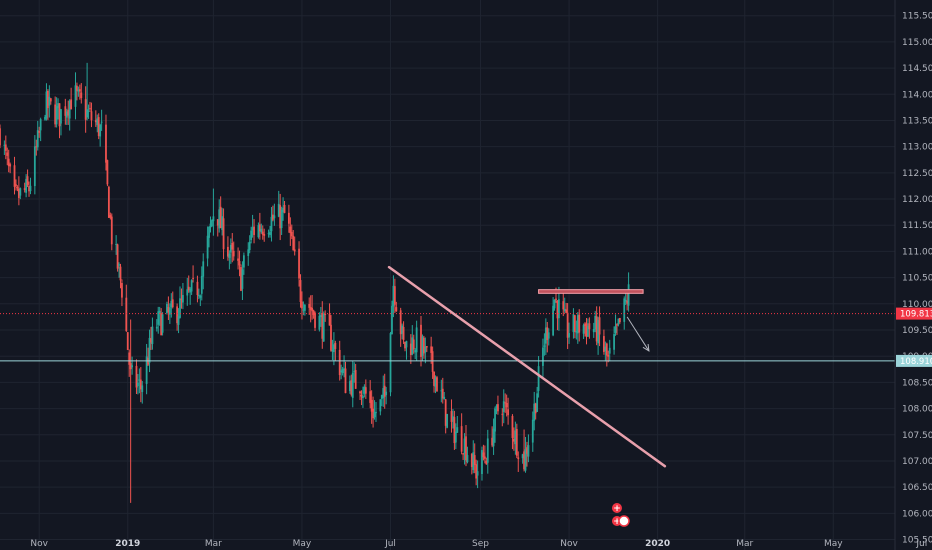  Describe the element at coordinates (646, 347) in the screenshot. I see `forecast-arrow-head` at that location.